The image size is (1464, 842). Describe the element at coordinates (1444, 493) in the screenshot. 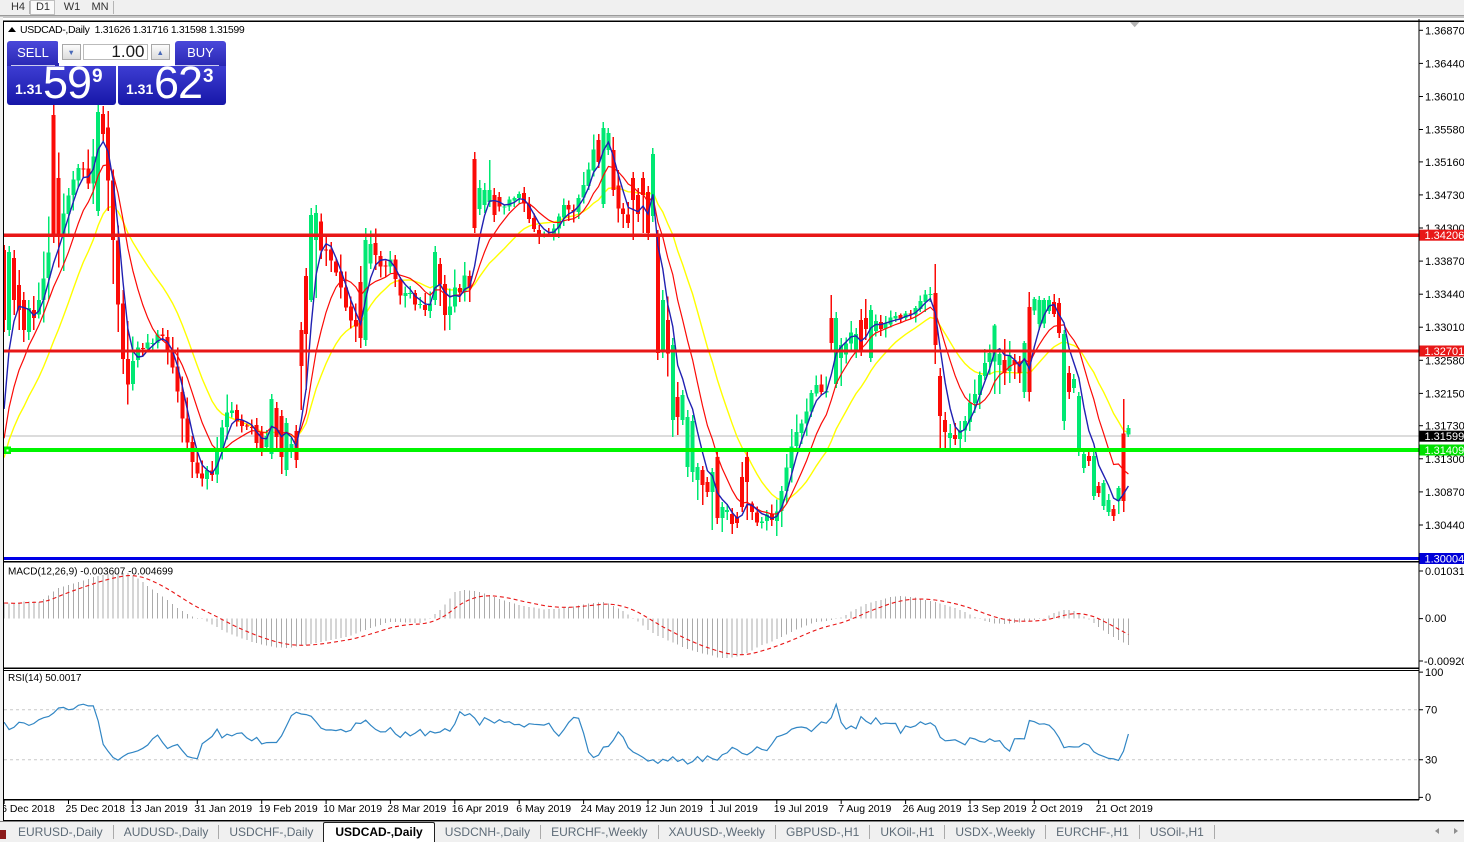

I see `svg-text: 1.30870` at that location.